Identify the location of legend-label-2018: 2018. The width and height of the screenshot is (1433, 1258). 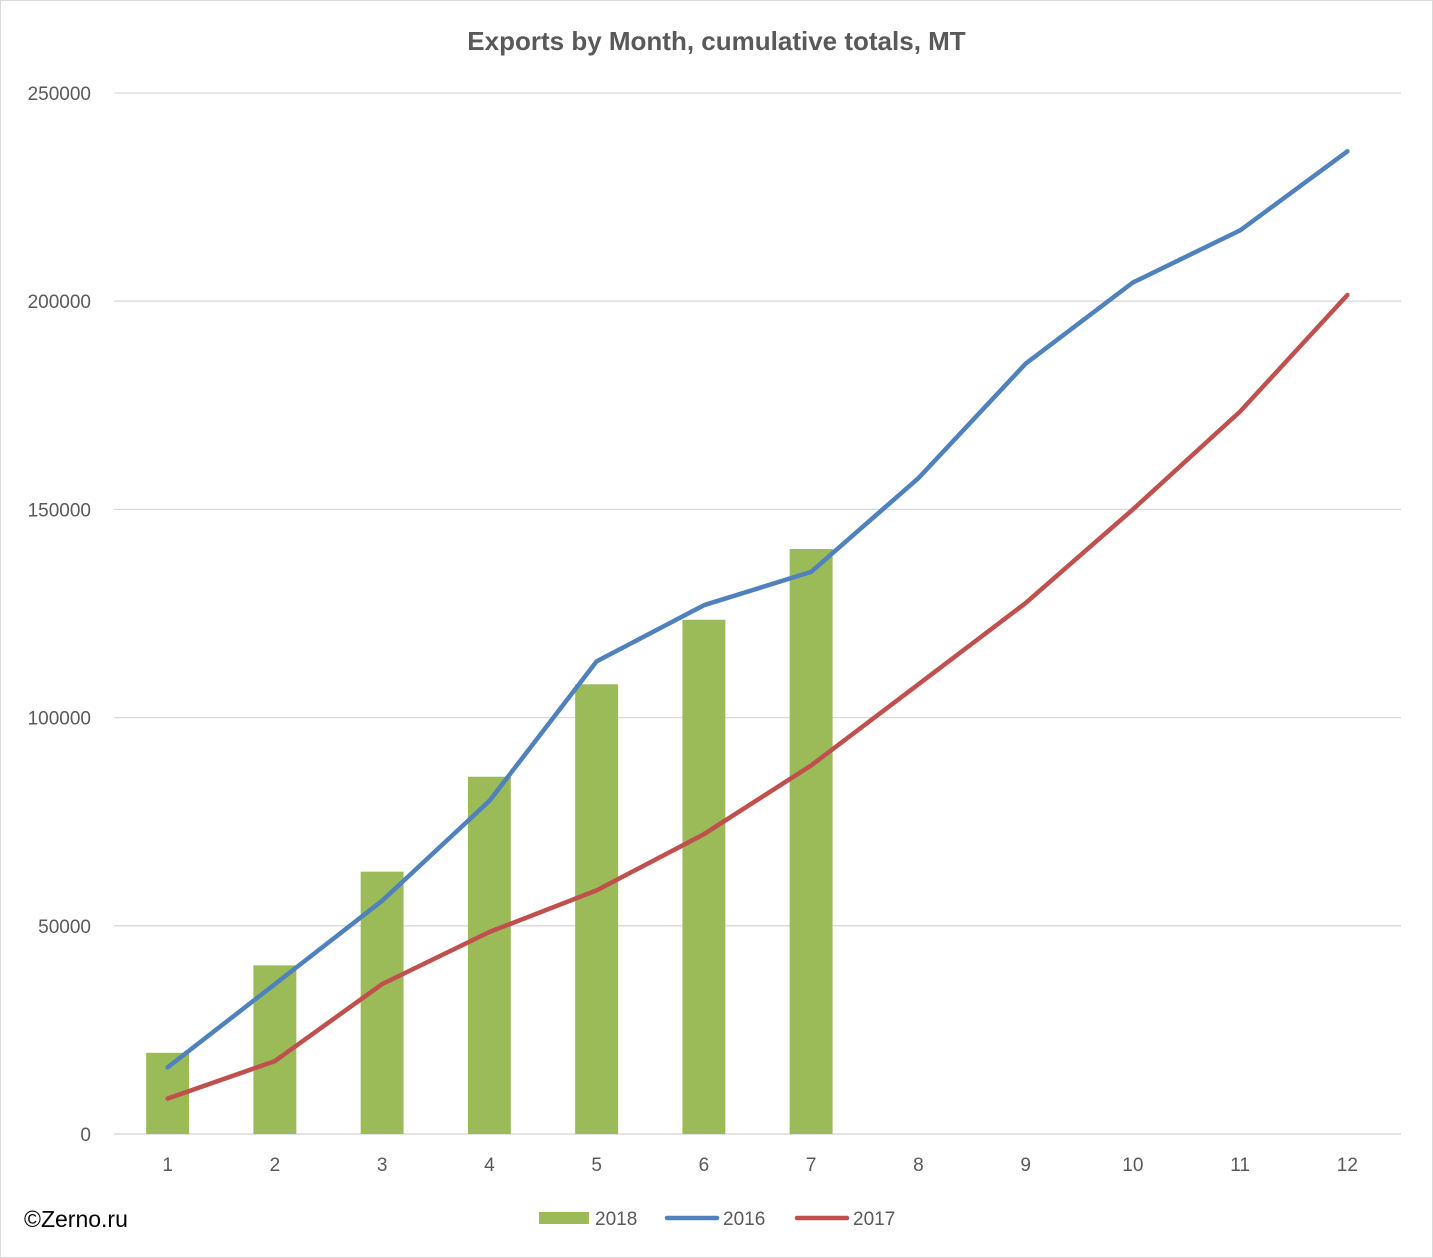
(616, 1219).